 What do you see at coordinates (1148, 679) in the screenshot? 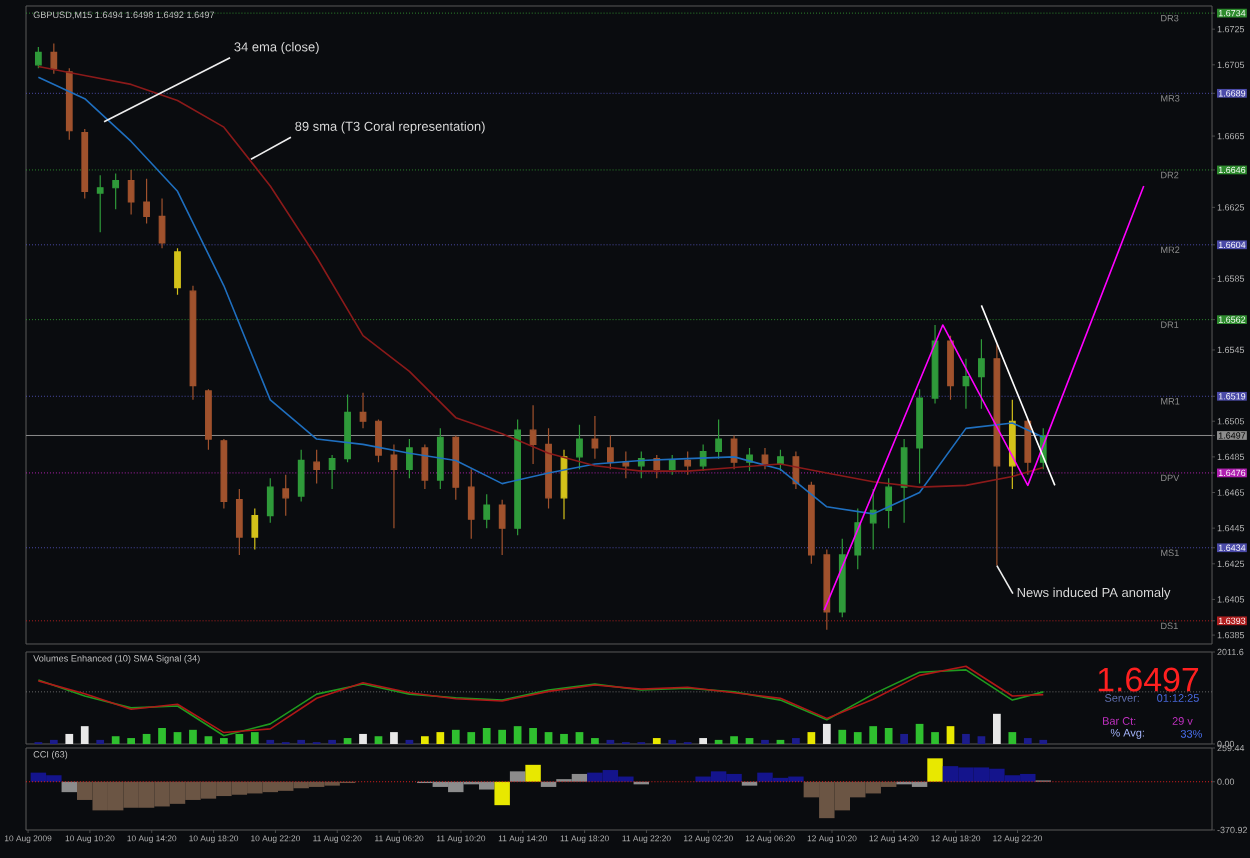
I see `annotation: 1.6497` at bounding box center [1148, 679].